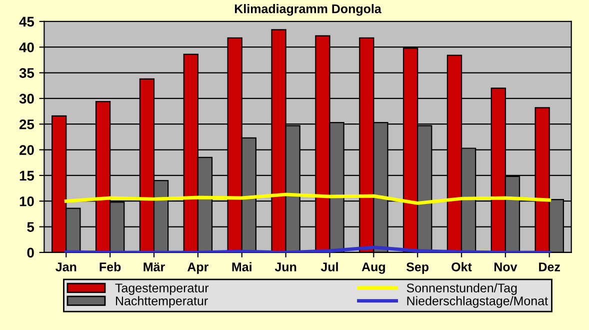 Image resolution: width=589 pixels, height=330 pixels. What do you see at coordinates (26, 150) in the screenshot?
I see `y-tick-label: 20` at bounding box center [26, 150].